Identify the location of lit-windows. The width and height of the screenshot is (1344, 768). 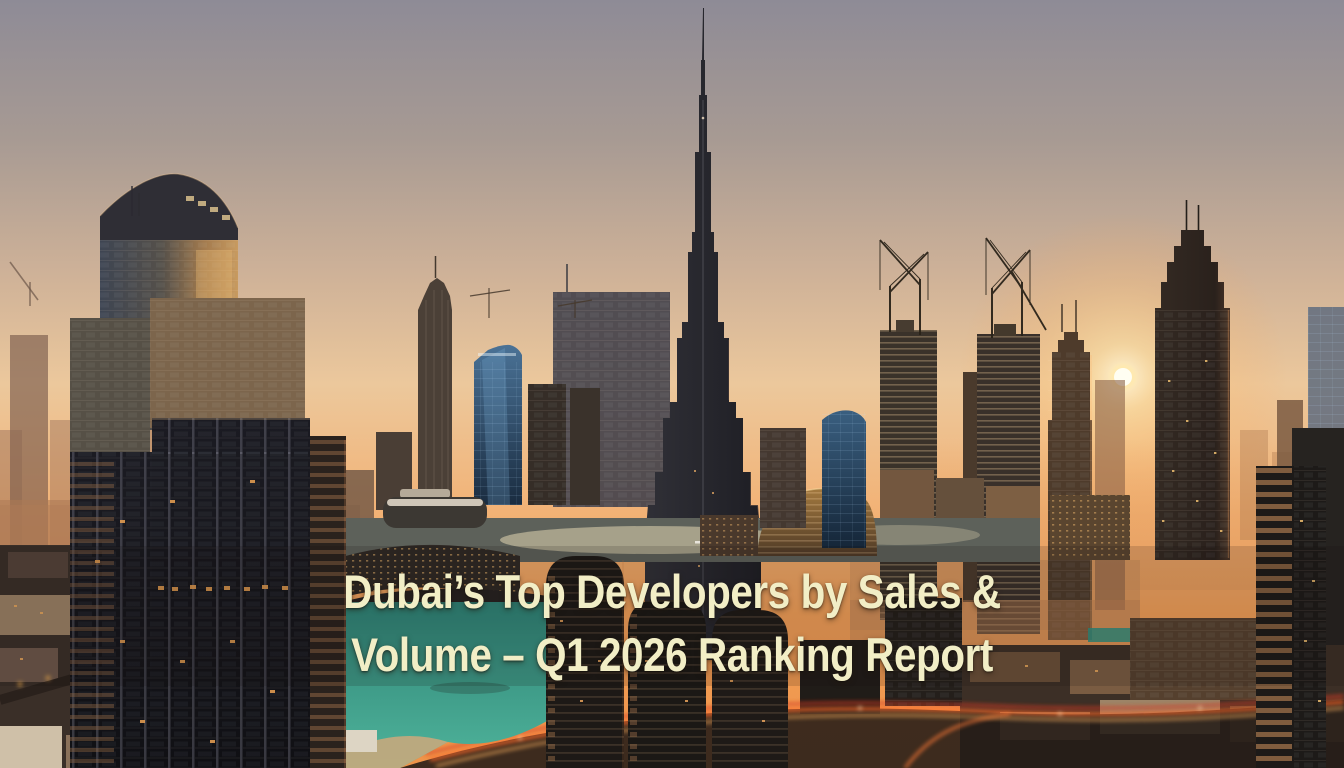
(191, 611).